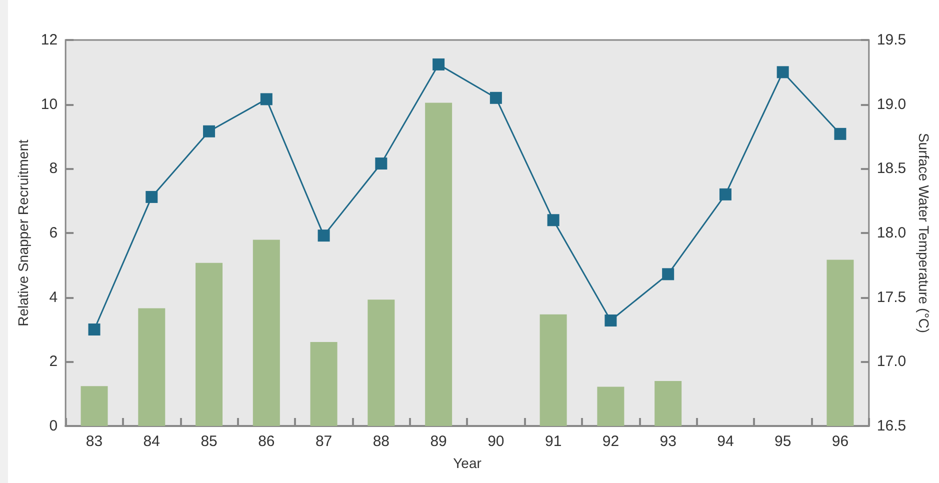  Describe the element at coordinates (924, 233) in the screenshot. I see `y2-axis-title: Surface Water Temperature (°C)` at that location.